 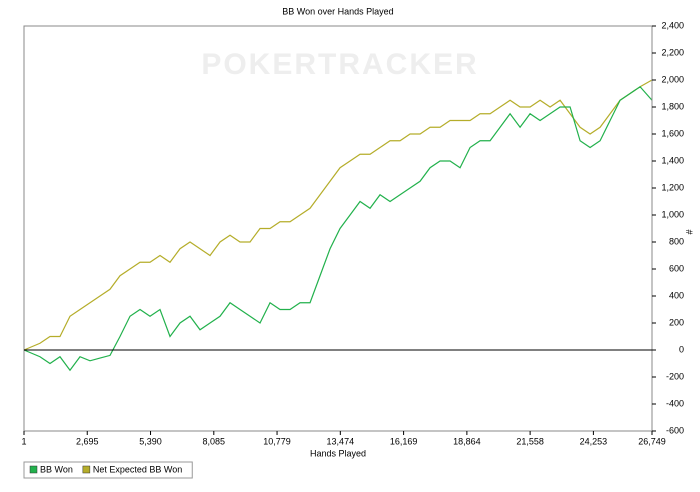 What do you see at coordinates (672, 214) in the screenshot?
I see `y-tick-label: 1,000` at bounding box center [672, 214].